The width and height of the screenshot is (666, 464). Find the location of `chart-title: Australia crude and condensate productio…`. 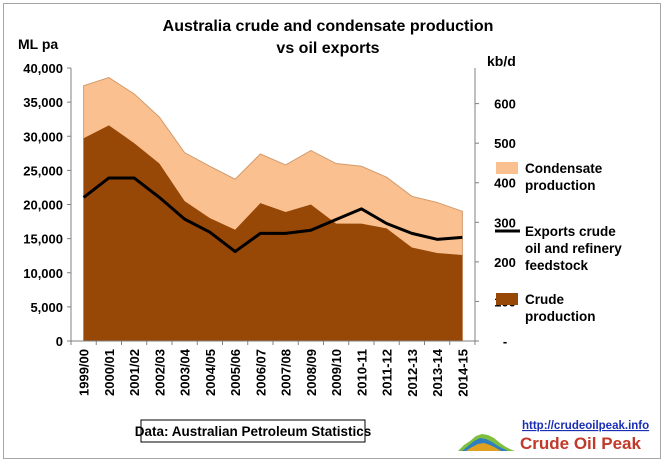

chart-title: Australia crude and condensate productio… is located at coordinates (328, 26).